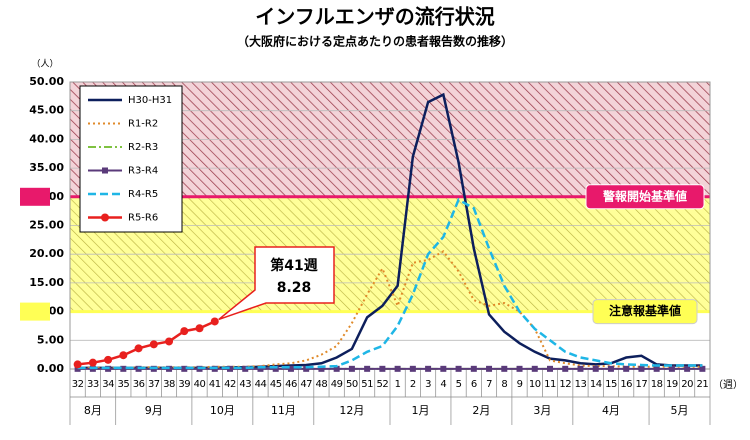  What do you see at coordinates (687, 384) in the screenshot?
I see `x-tick-label: 20` at bounding box center [687, 384].